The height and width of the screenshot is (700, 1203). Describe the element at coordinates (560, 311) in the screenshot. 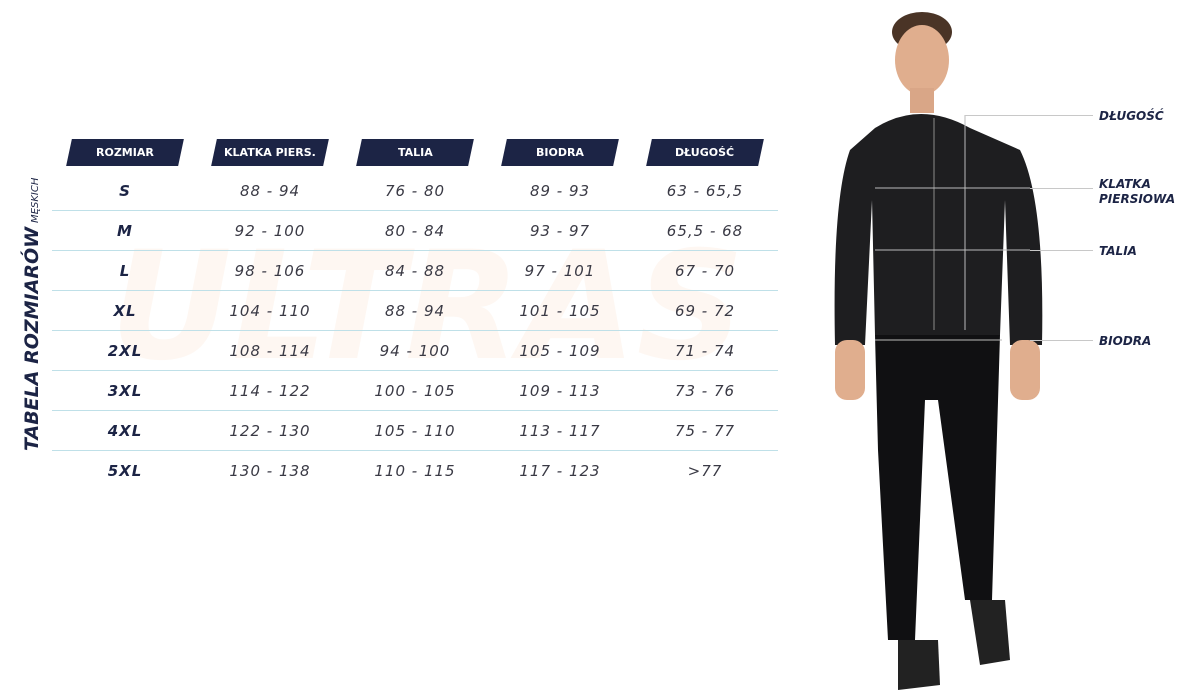

I see `measurement-cell: 101 - 105` at that location.